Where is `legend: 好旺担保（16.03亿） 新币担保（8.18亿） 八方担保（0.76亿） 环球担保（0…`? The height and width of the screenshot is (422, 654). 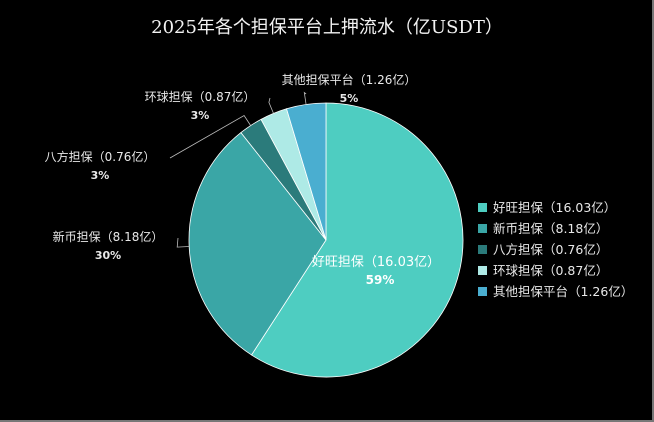
legend: 好旺担保（16.03亿） 新币担保（8.18亿） 八方担保（0.76亿） 环球担保（0… is located at coordinates (555, 249).